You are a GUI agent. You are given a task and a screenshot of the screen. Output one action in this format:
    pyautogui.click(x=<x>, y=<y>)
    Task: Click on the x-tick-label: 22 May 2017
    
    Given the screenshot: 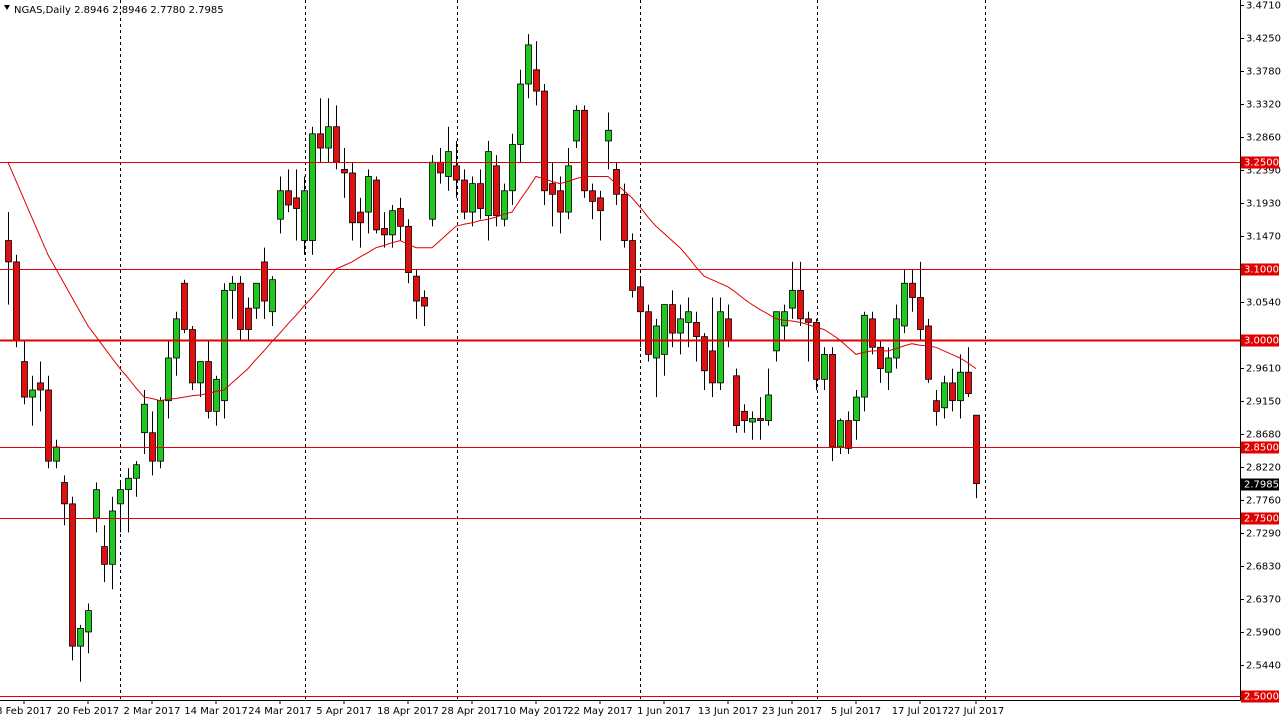 What is the action you would take?
    pyautogui.click(x=599, y=711)
    